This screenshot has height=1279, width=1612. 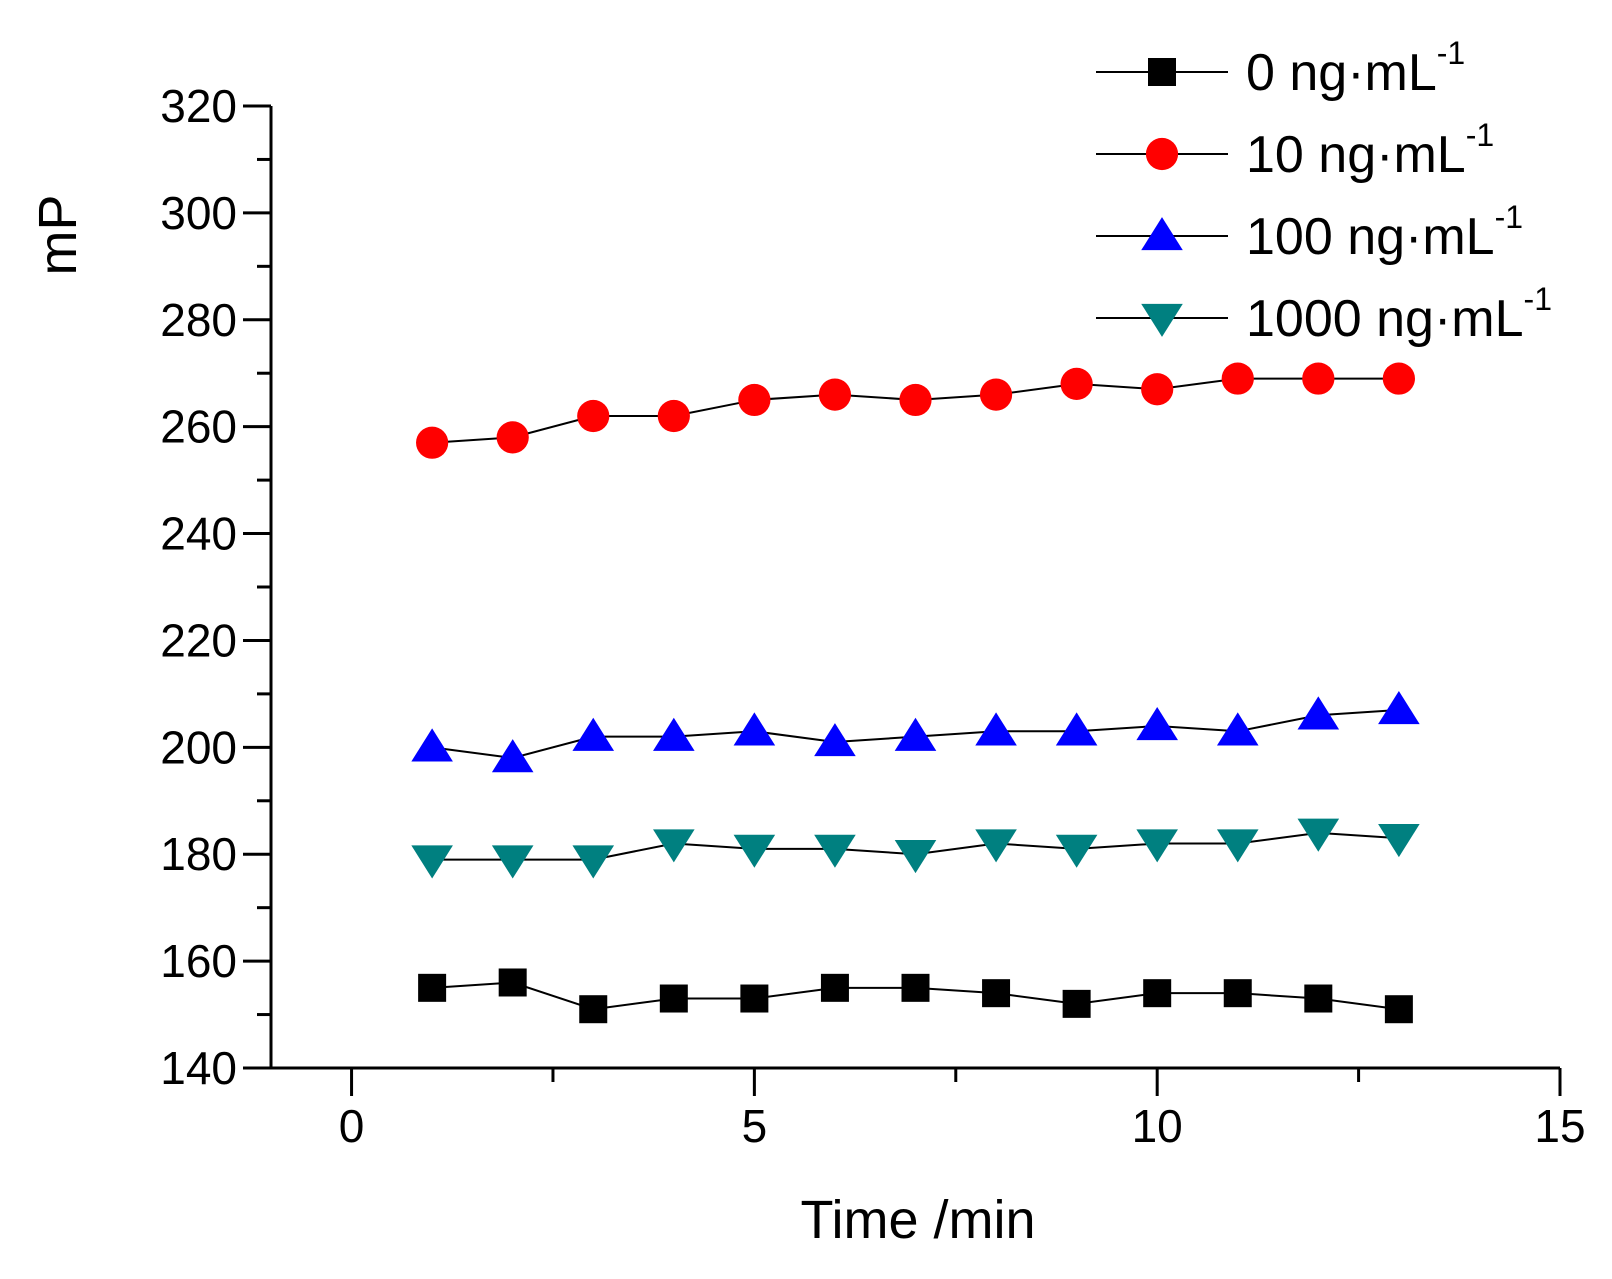 What do you see at coordinates (1559, 1126) in the screenshot?
I see `x-tick-label: 15` at bounding box center [1559, 1126].